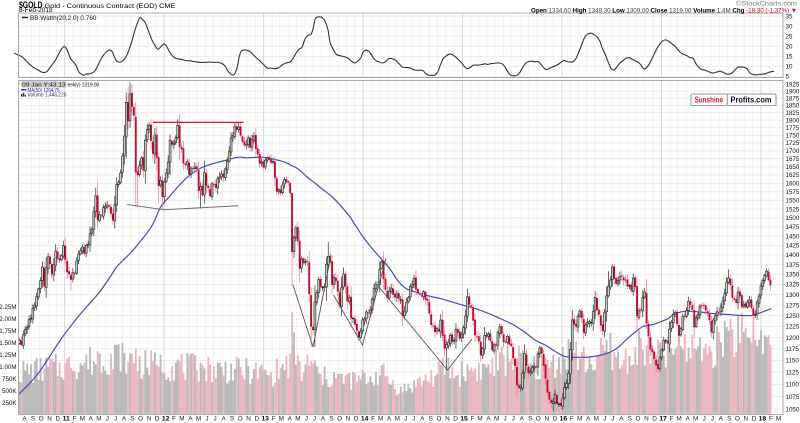  Describe the element at coordinates (767, 4) in the screenshot. I see `svg-text: ©StockCharts.com` at that location.